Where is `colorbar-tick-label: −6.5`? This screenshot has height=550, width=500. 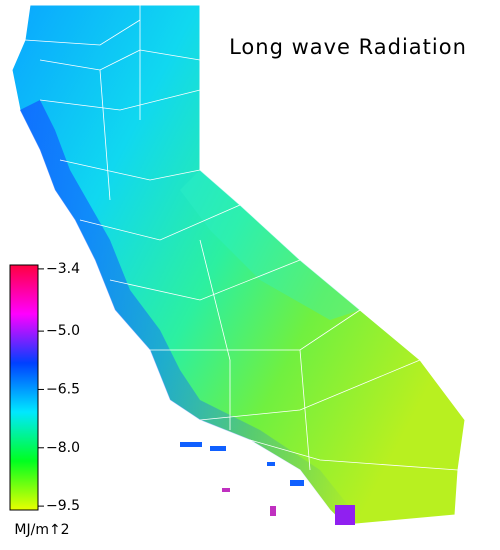
colorbar-tick-label: −6.5 is located at coordinates (63, 389).